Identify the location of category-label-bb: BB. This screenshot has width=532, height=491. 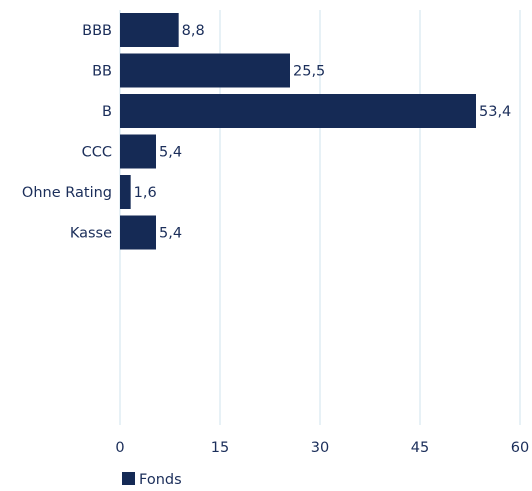
(102, 72).